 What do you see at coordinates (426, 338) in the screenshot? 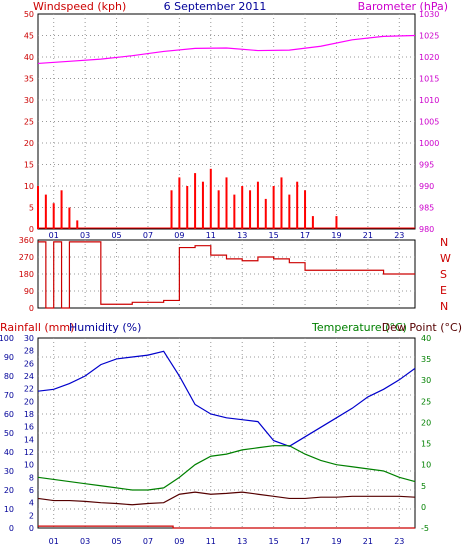
I see `temperature-tick-label: 40` at bounding box center [426, 338].